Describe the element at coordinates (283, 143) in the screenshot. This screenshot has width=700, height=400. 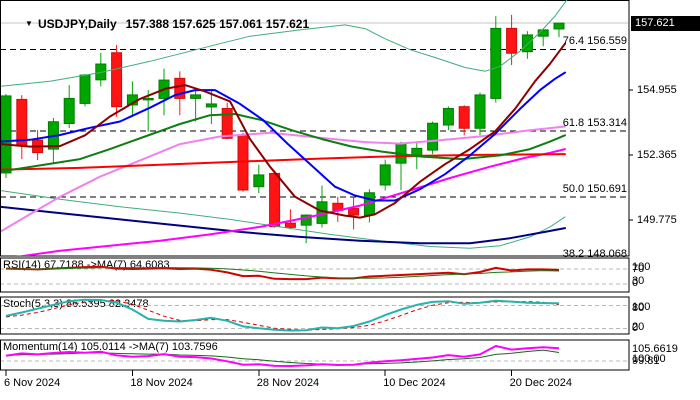
I see `overlay-ma-green` at that location.